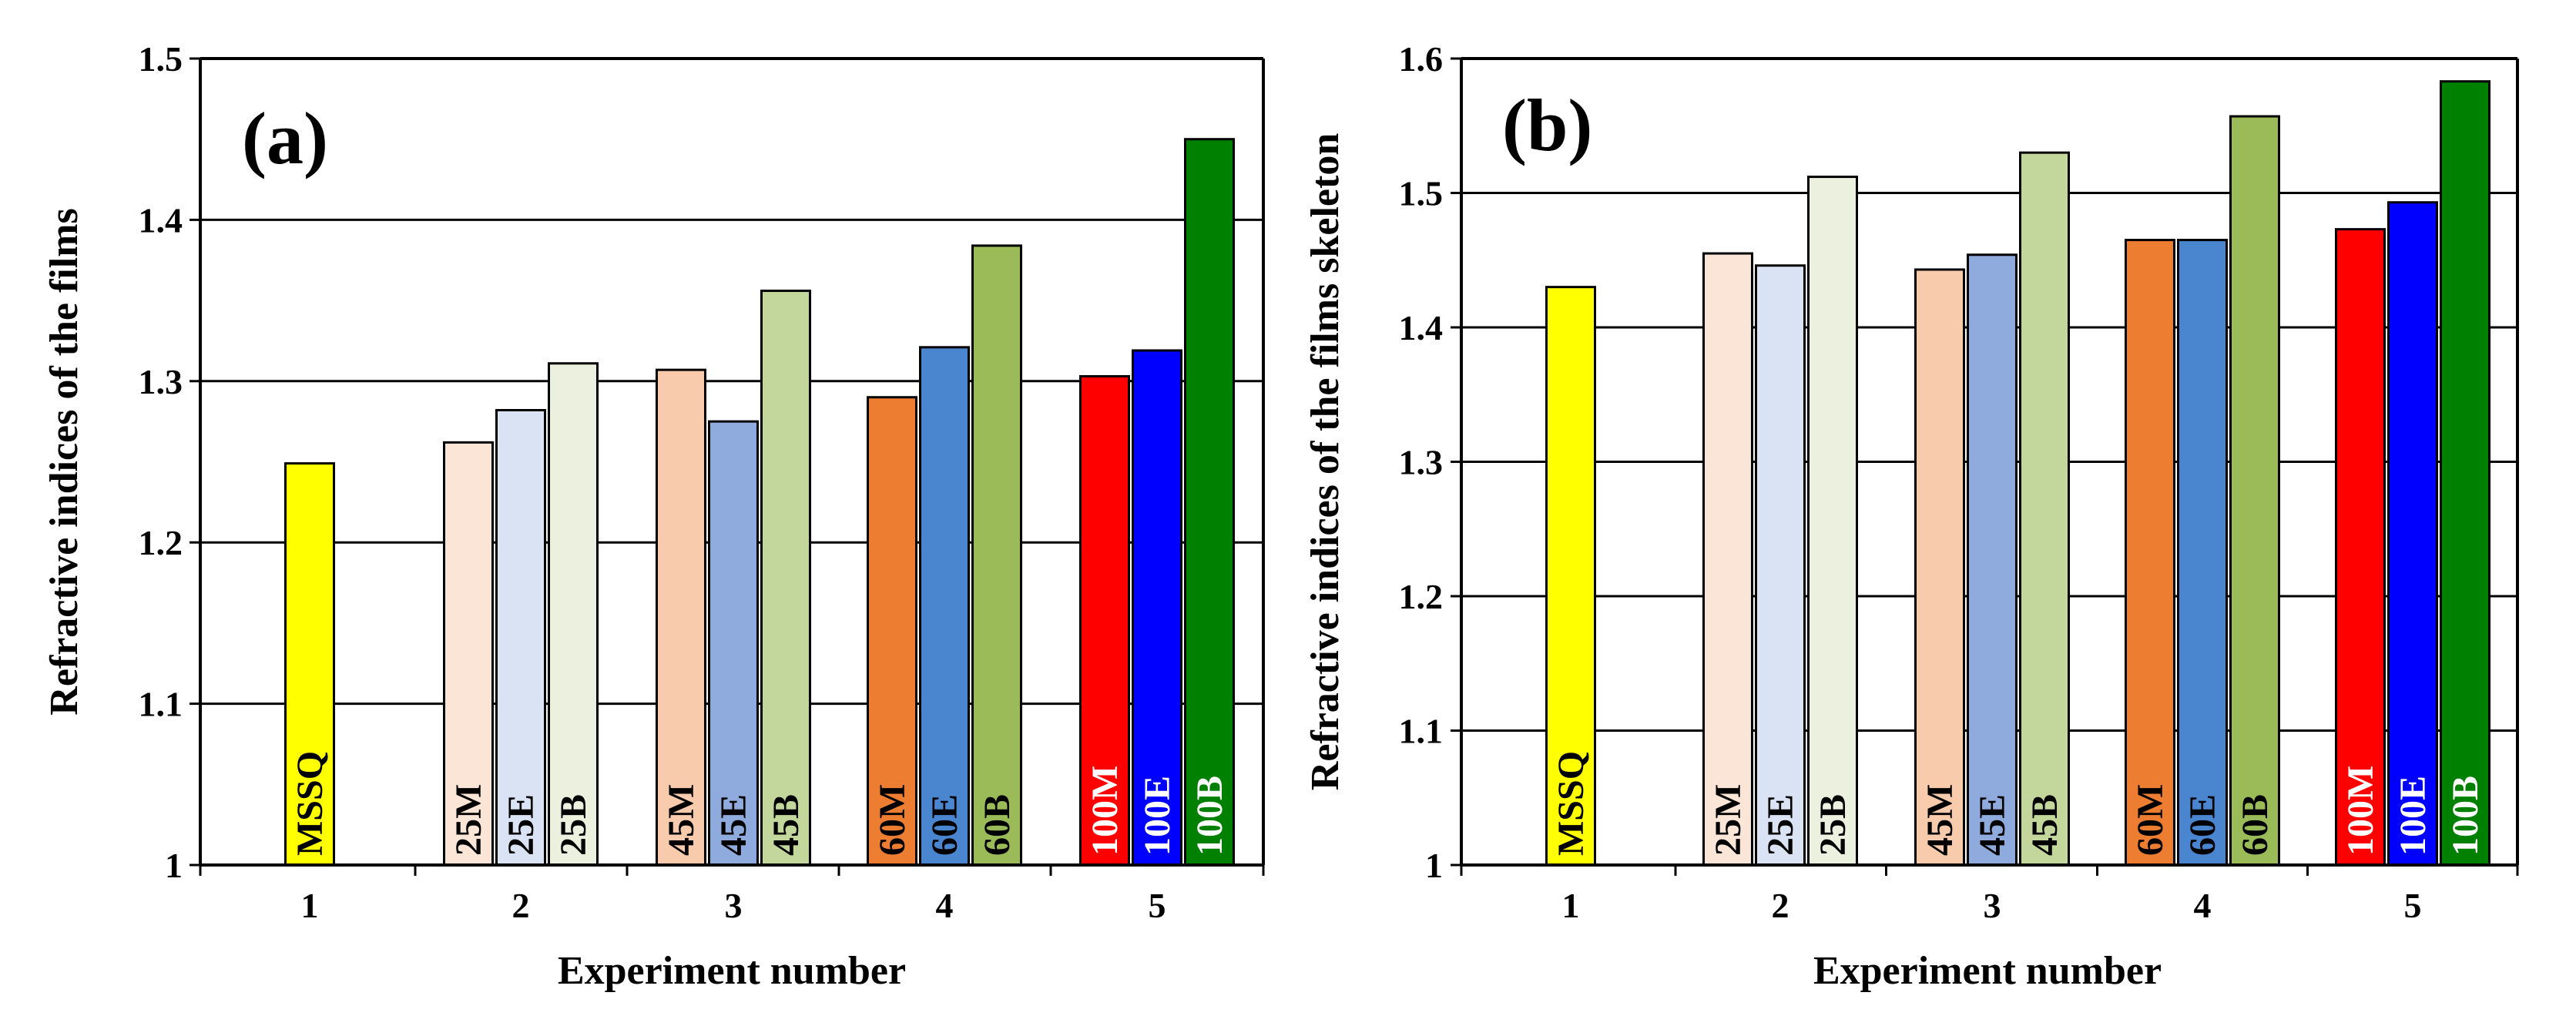 The height and width of the screenshot is (1026, 2576). Describe the element at coordinates (64, 461) in the screenshot. I see `y-axis-title: Refractive indices of the films` at that location.